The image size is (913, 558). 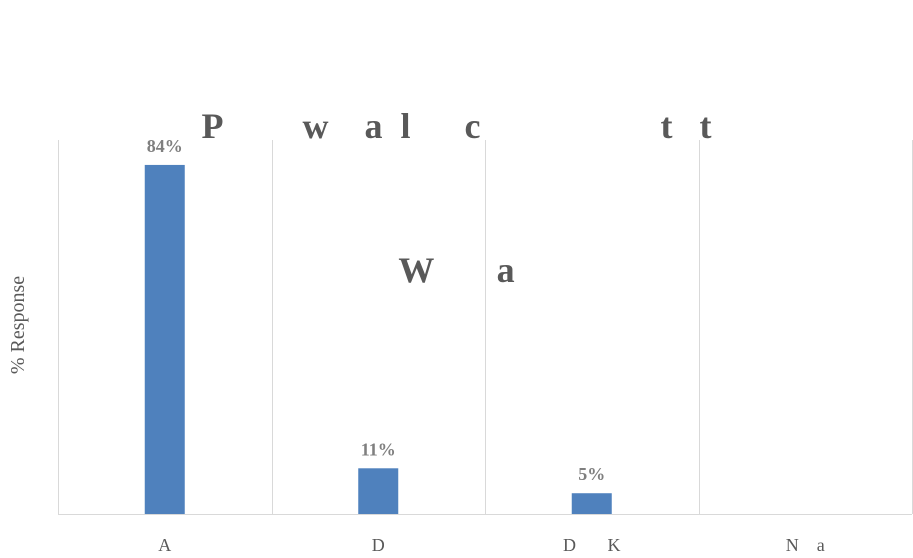 I want to click on x-tick-label-3: N a, so click(x=805, y=545).